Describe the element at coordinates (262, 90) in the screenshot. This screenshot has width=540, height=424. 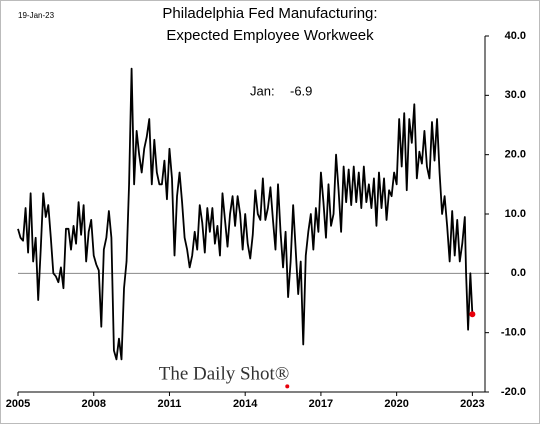
I see `annotation-label: Jan:` at that location.